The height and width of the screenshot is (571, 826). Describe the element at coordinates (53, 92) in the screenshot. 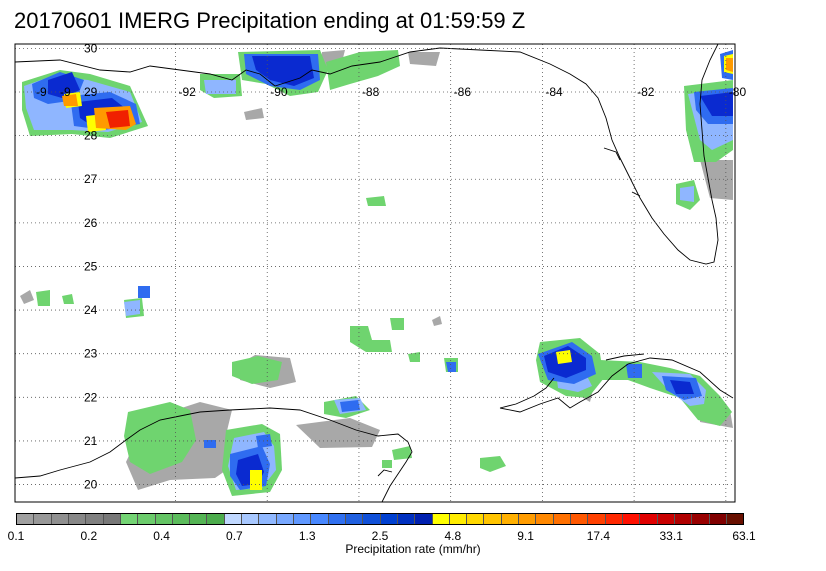

I see `clipped-tick-labels: -9 -9` at that location.